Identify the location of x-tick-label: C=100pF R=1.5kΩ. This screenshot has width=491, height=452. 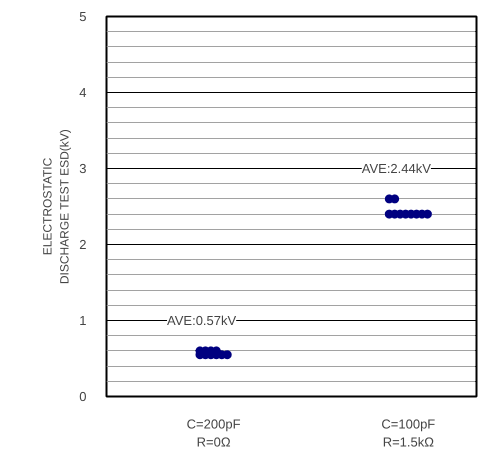
(408, 433).